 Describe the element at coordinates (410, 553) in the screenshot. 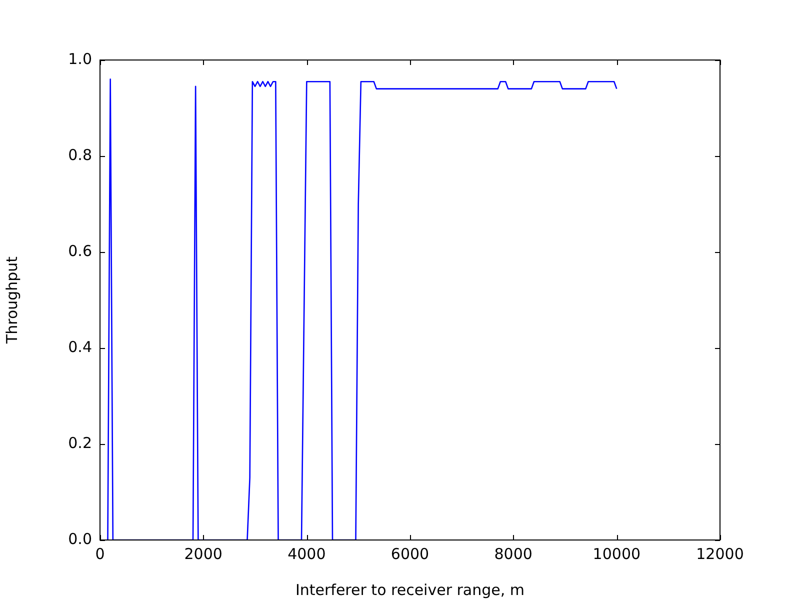

I see `x-tick-label: 6000` at that location.